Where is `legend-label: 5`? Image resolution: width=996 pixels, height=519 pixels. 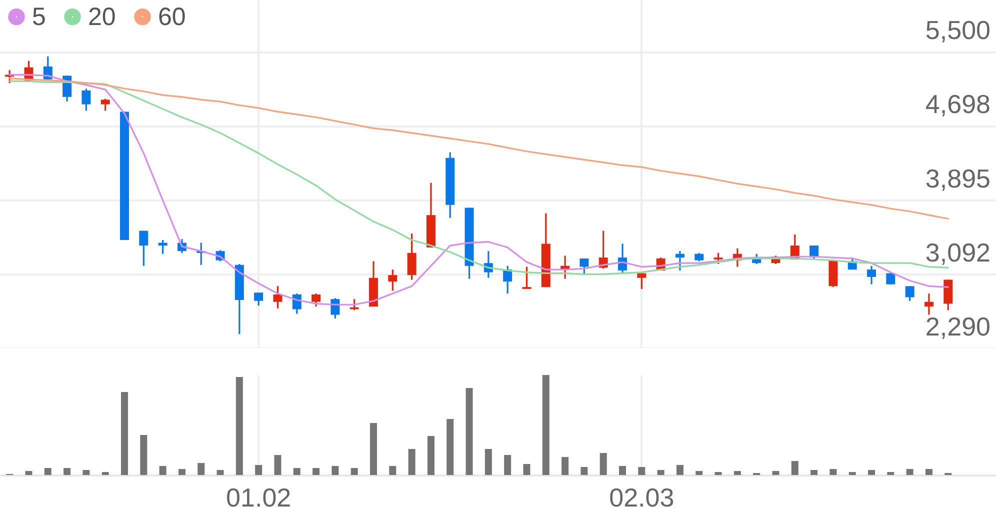 legend-label: 5 is located at coordinates (39, 16).